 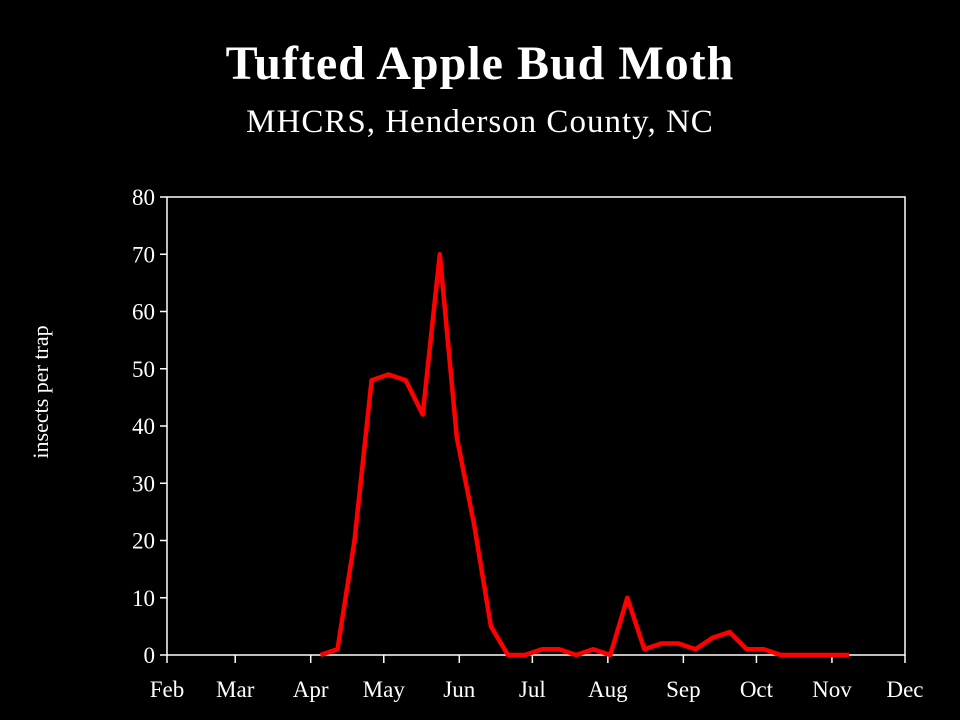 What do you see at coordinates (608, 689) in the screenshot?
I see `x-tick-label: Aug` at bounding box center [608, 689].